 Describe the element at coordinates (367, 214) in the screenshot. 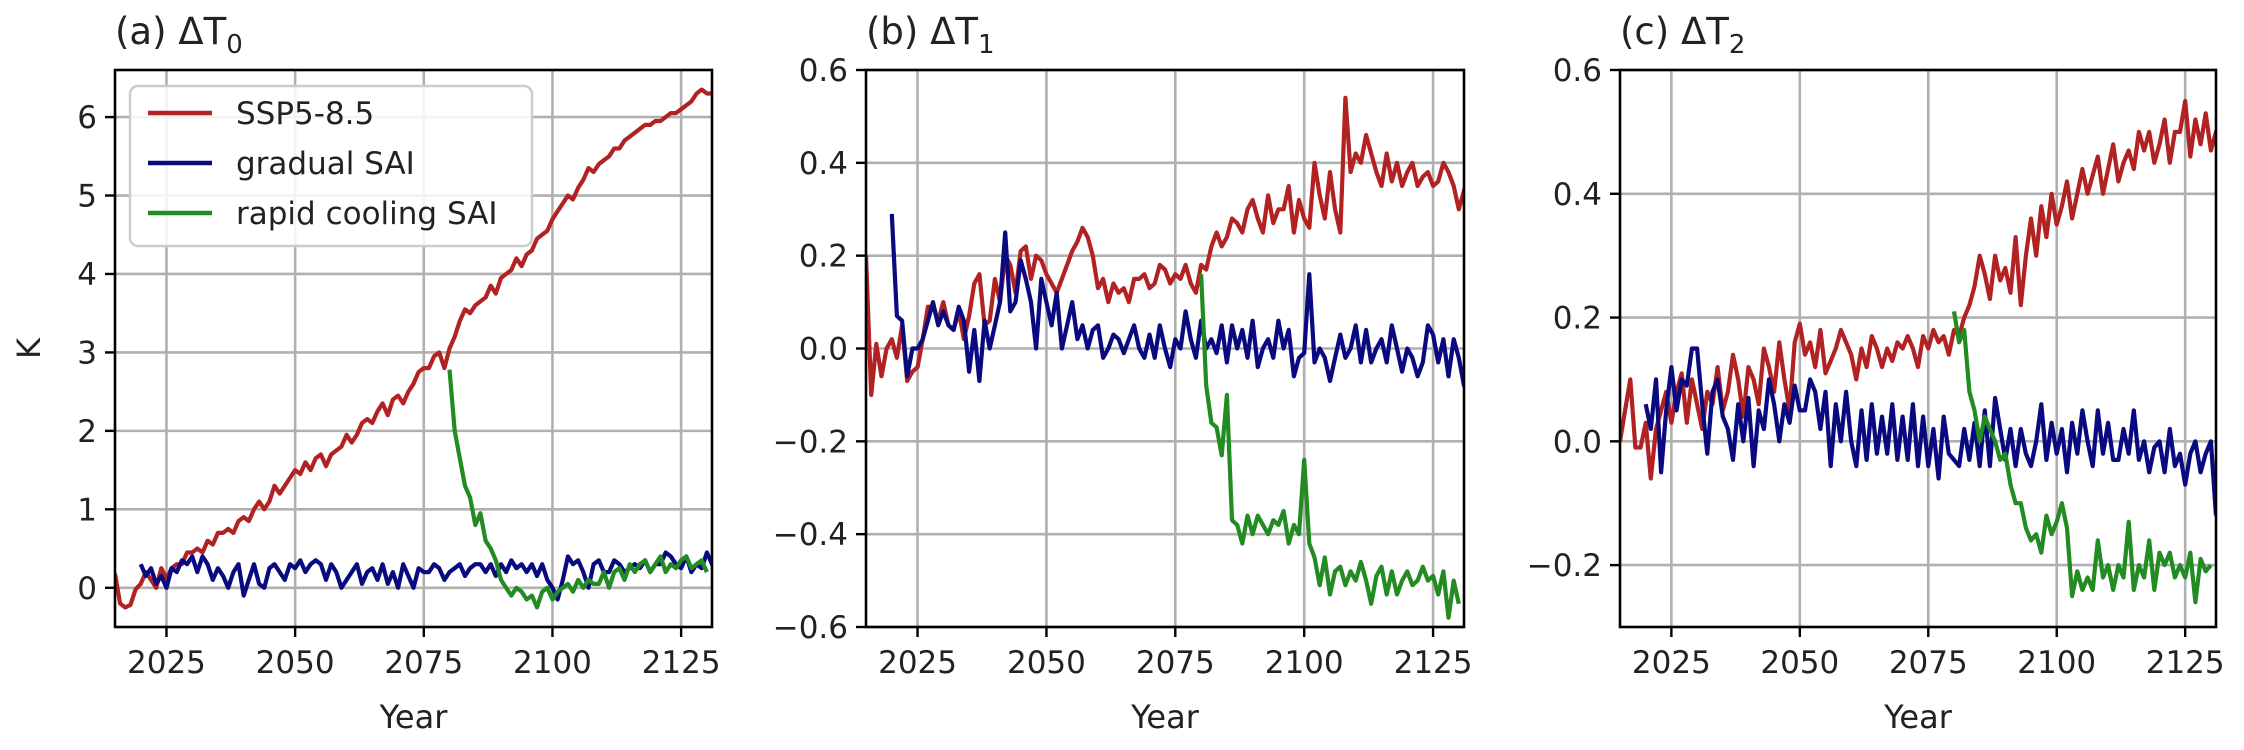

I see `legend-label: rapid cooling SAI` at that location.